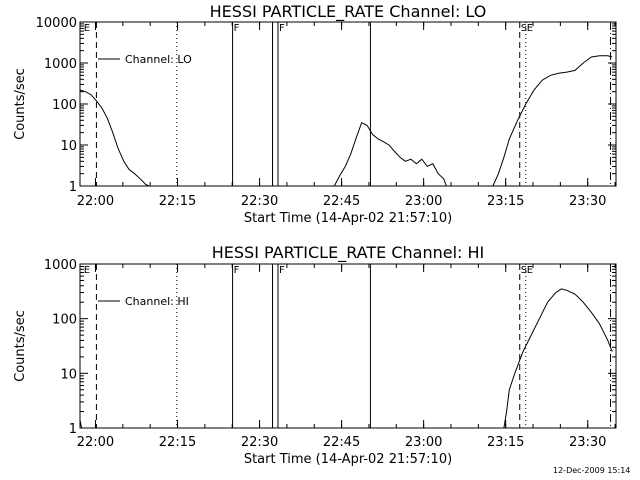 This screenshot has height=480, width=640. I want to click on chart-title: HESSI PARTICLE_RATE Channel: LO, so click(348, 12).